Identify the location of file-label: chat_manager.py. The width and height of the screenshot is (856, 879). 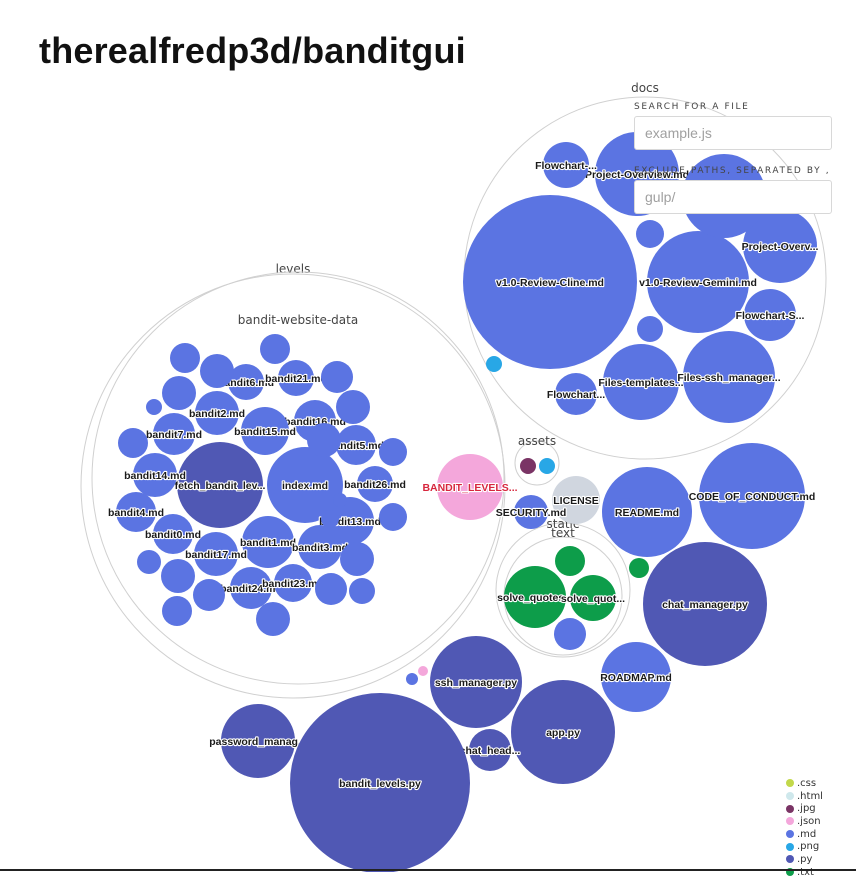
(705, 605).